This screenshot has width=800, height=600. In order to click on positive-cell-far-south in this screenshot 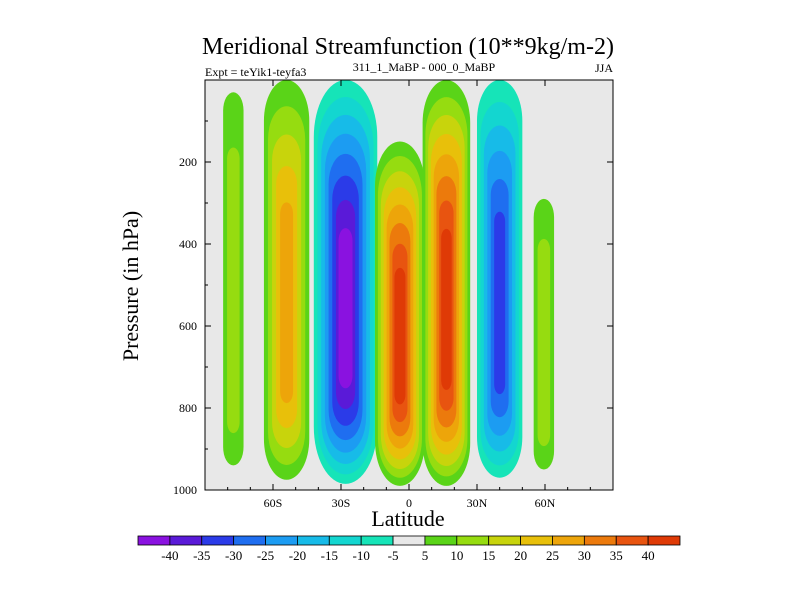, I will do `click(233, 279)`.